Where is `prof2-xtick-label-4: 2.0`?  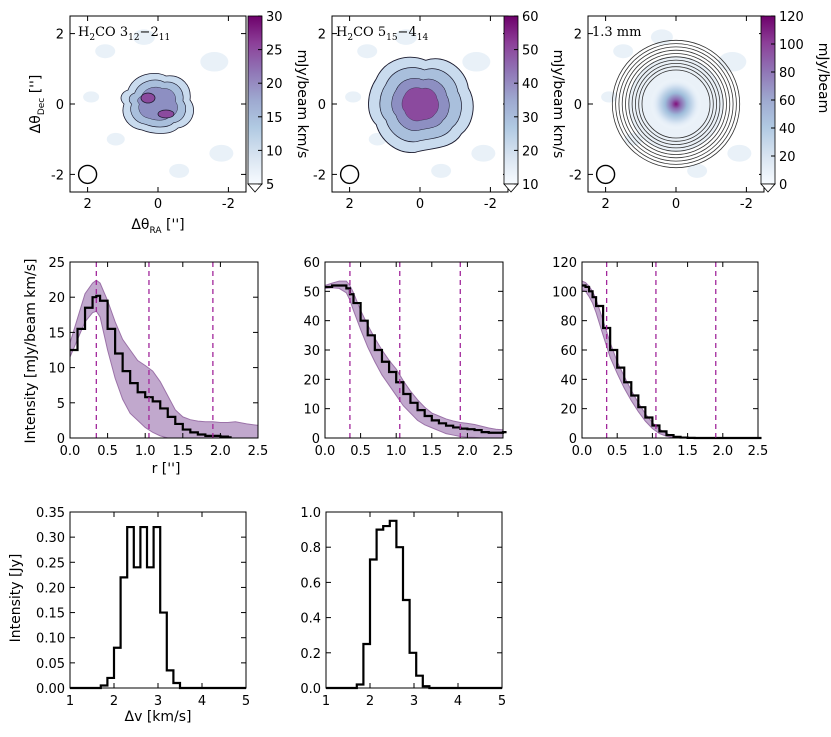 prof2-xtick-label-4: 2.0 is located at coordinates (467, 451).